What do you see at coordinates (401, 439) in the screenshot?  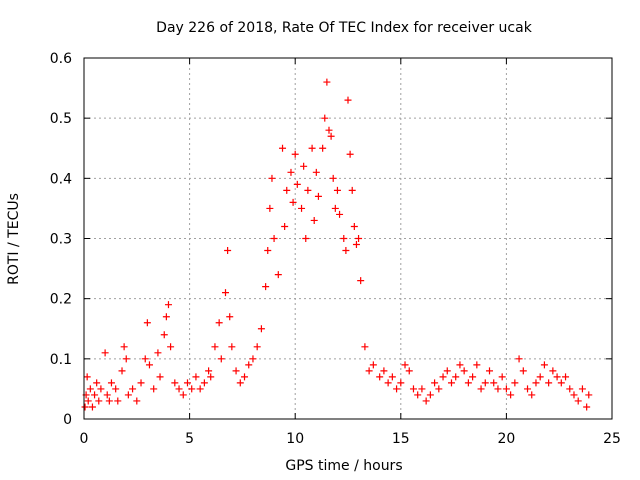 I see `x-tick-label: 15` at bounding box center [401, 439].